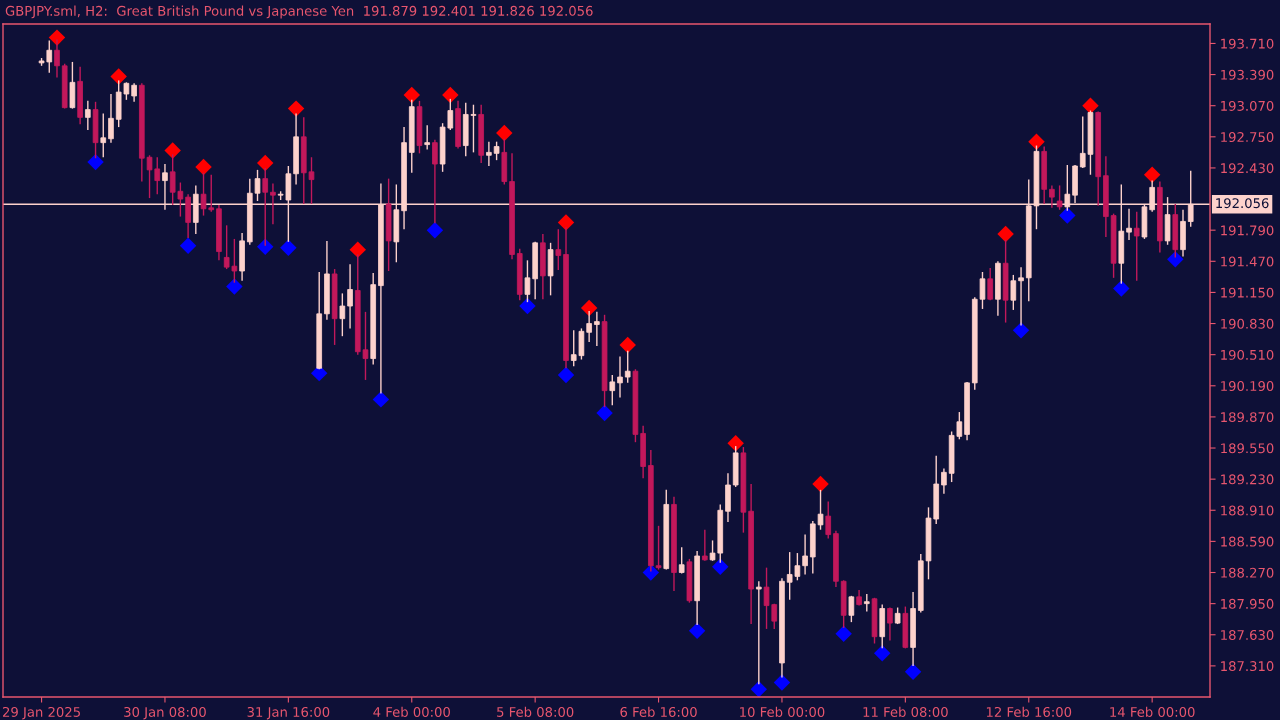 This screenshot has width=1280, height=720. What do you see at coordinates (658, 711) in the screenshot?
I see `x-tick-label: 6 Feb 16:00` at bounding box center [658, 711].